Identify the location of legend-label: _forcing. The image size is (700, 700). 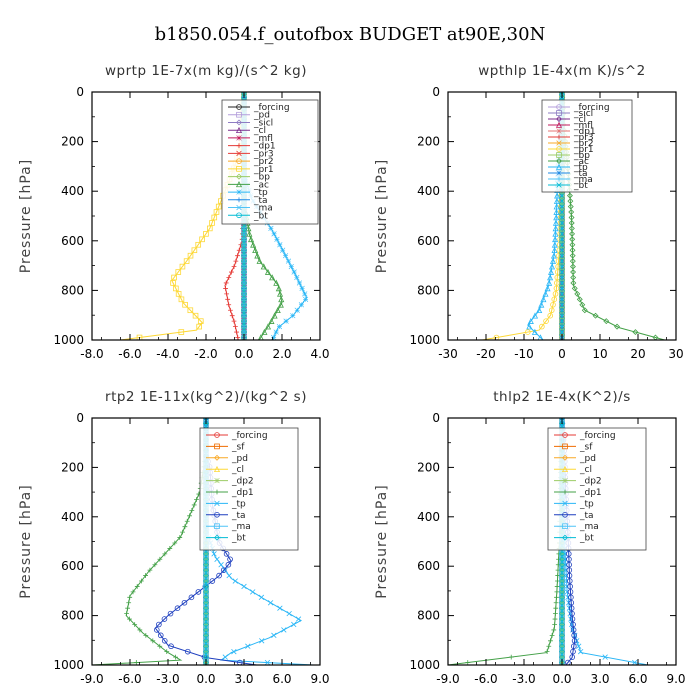
(591, 108).